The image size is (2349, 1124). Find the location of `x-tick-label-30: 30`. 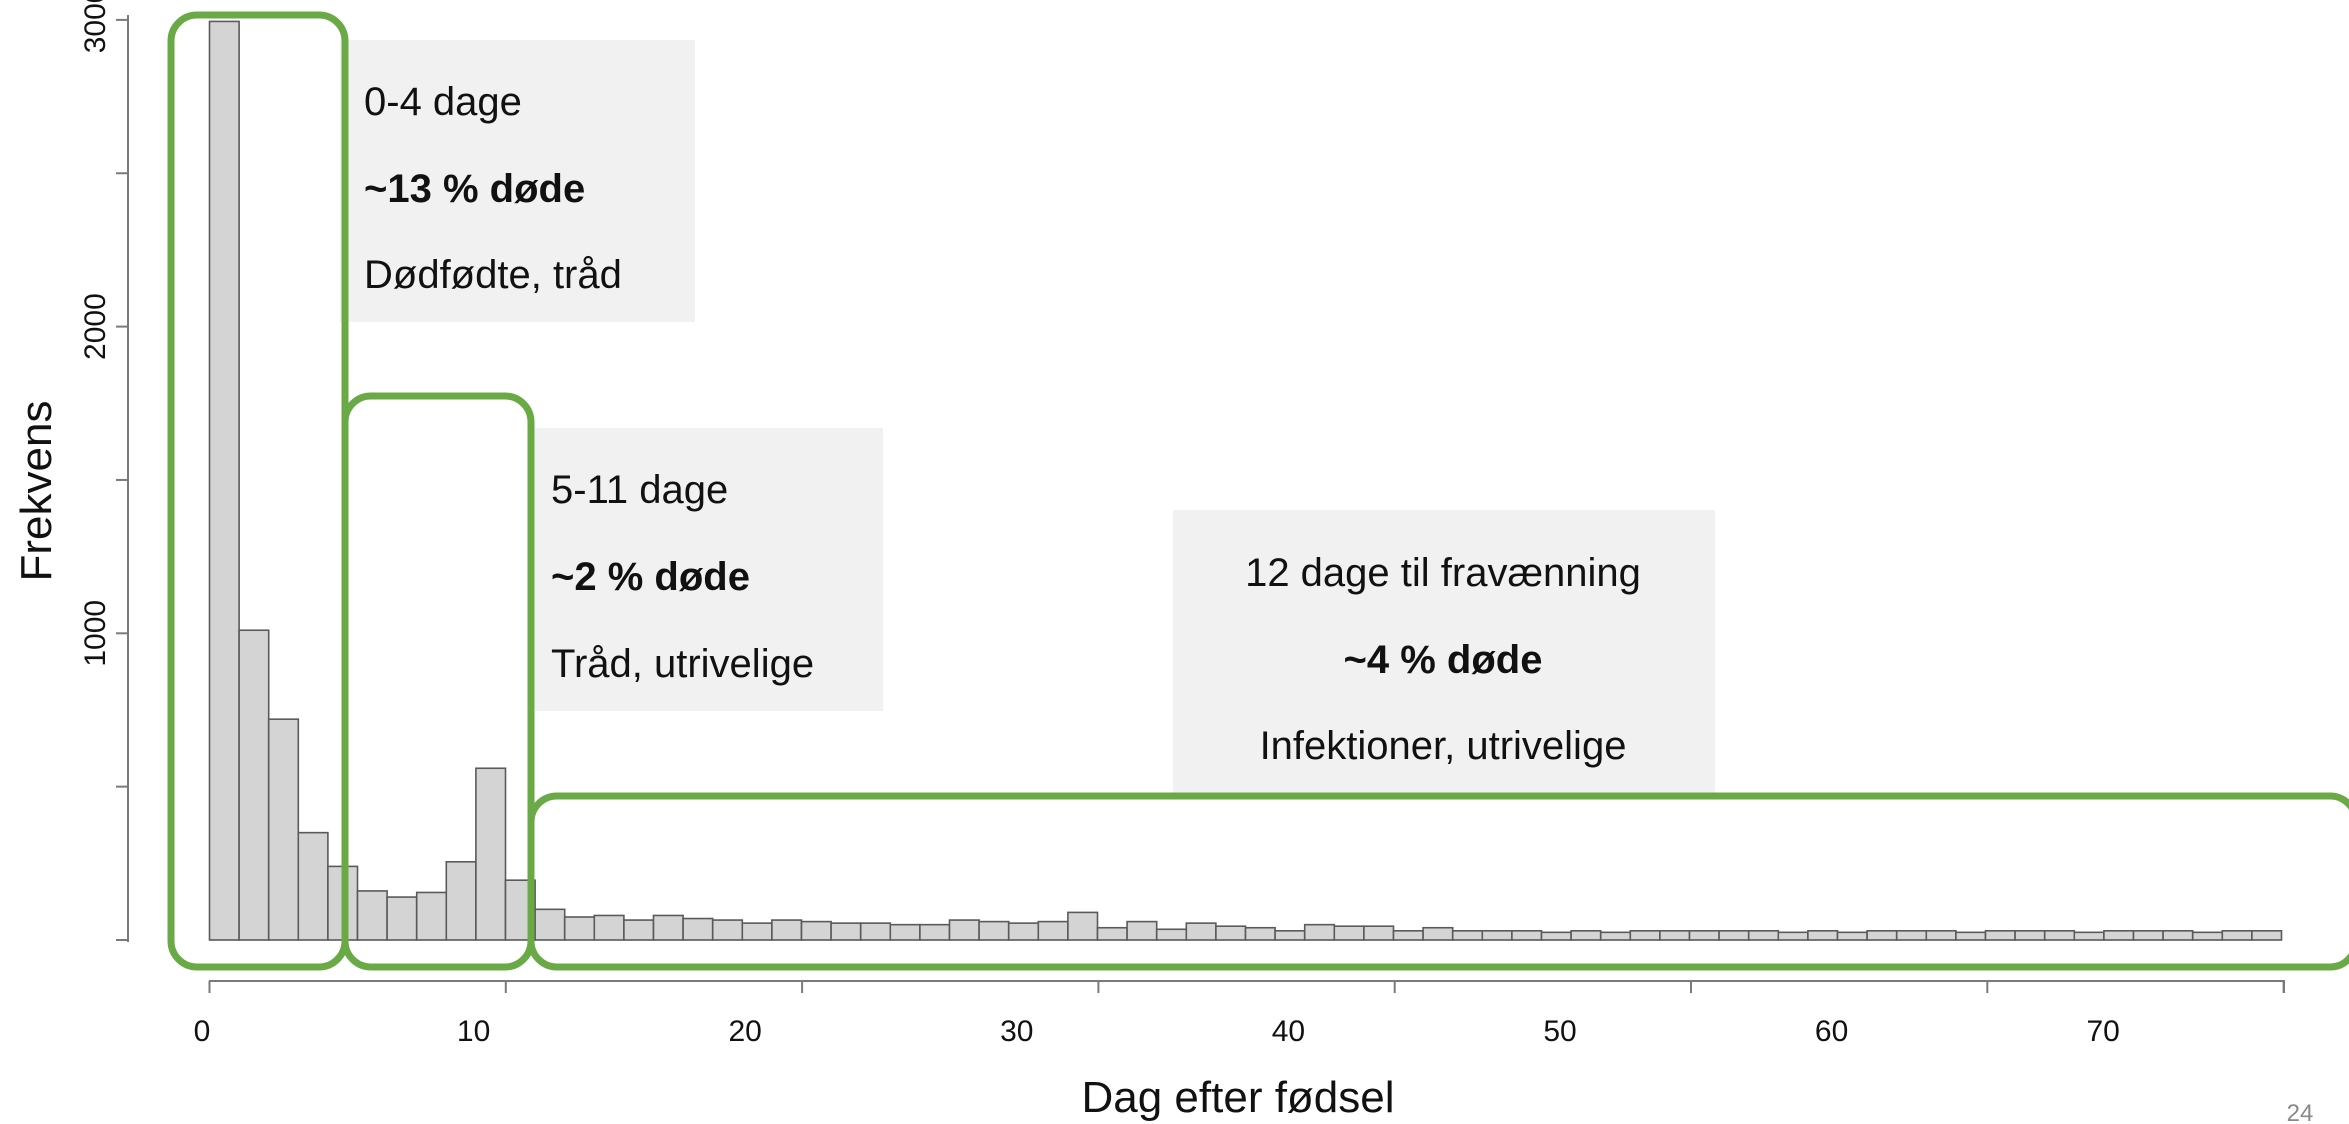

x-tick-label-30: 30 is located at coordinates (1016, 1031).